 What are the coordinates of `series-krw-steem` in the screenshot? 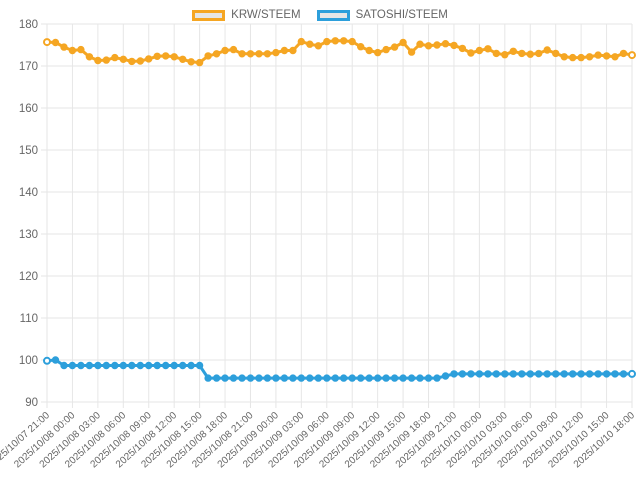 It's located at (339, 52).